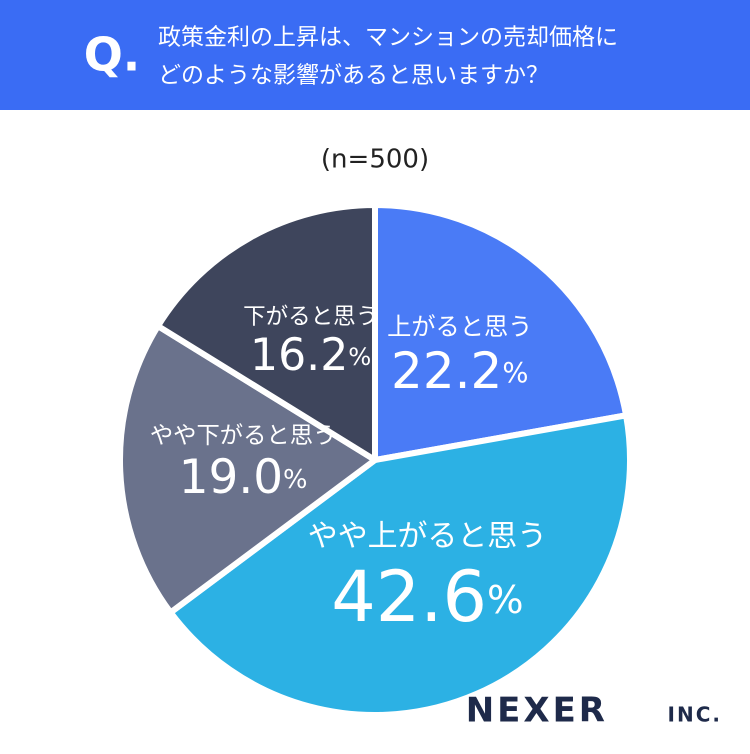 The height and width of the screenshot is (754, 750). I want to click on slice-label: やや上がると思う, so click(427, 536).